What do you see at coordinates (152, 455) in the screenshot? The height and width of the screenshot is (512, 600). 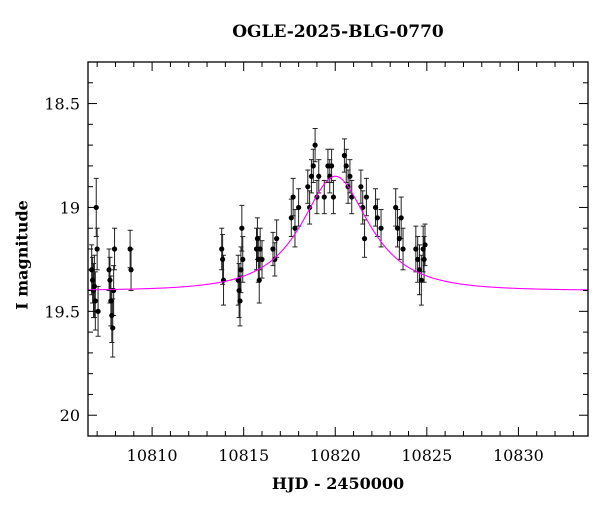 I see `x-tick-label: 10810` at bounding box center [152, 455].